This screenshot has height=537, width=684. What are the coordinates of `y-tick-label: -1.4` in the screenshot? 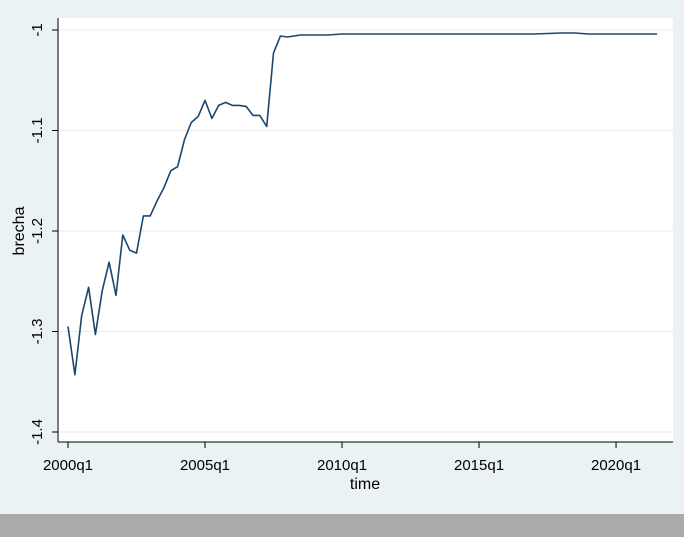 It's located at (37, 432).